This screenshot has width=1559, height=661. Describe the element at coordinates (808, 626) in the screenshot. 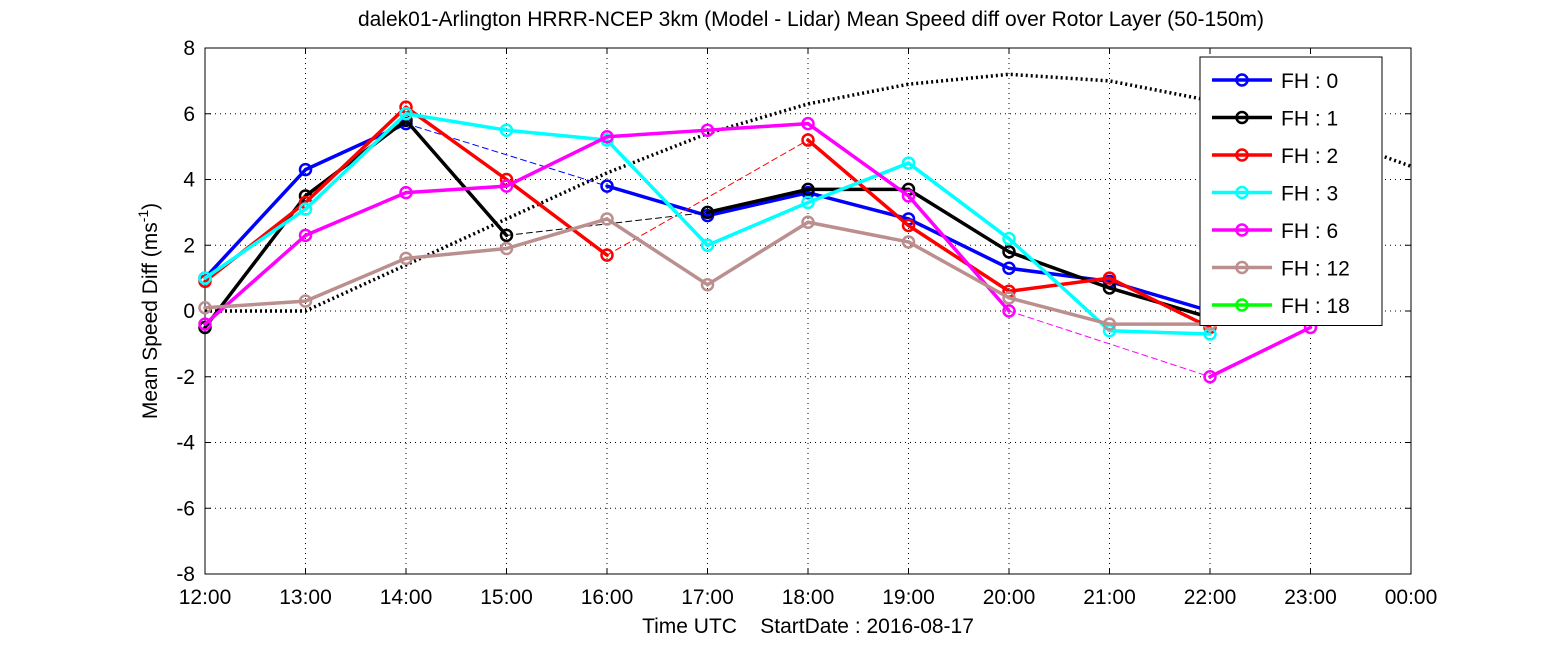

I see `x-axis-label: Time UTC StartDate : 2016-08-17` at that location.